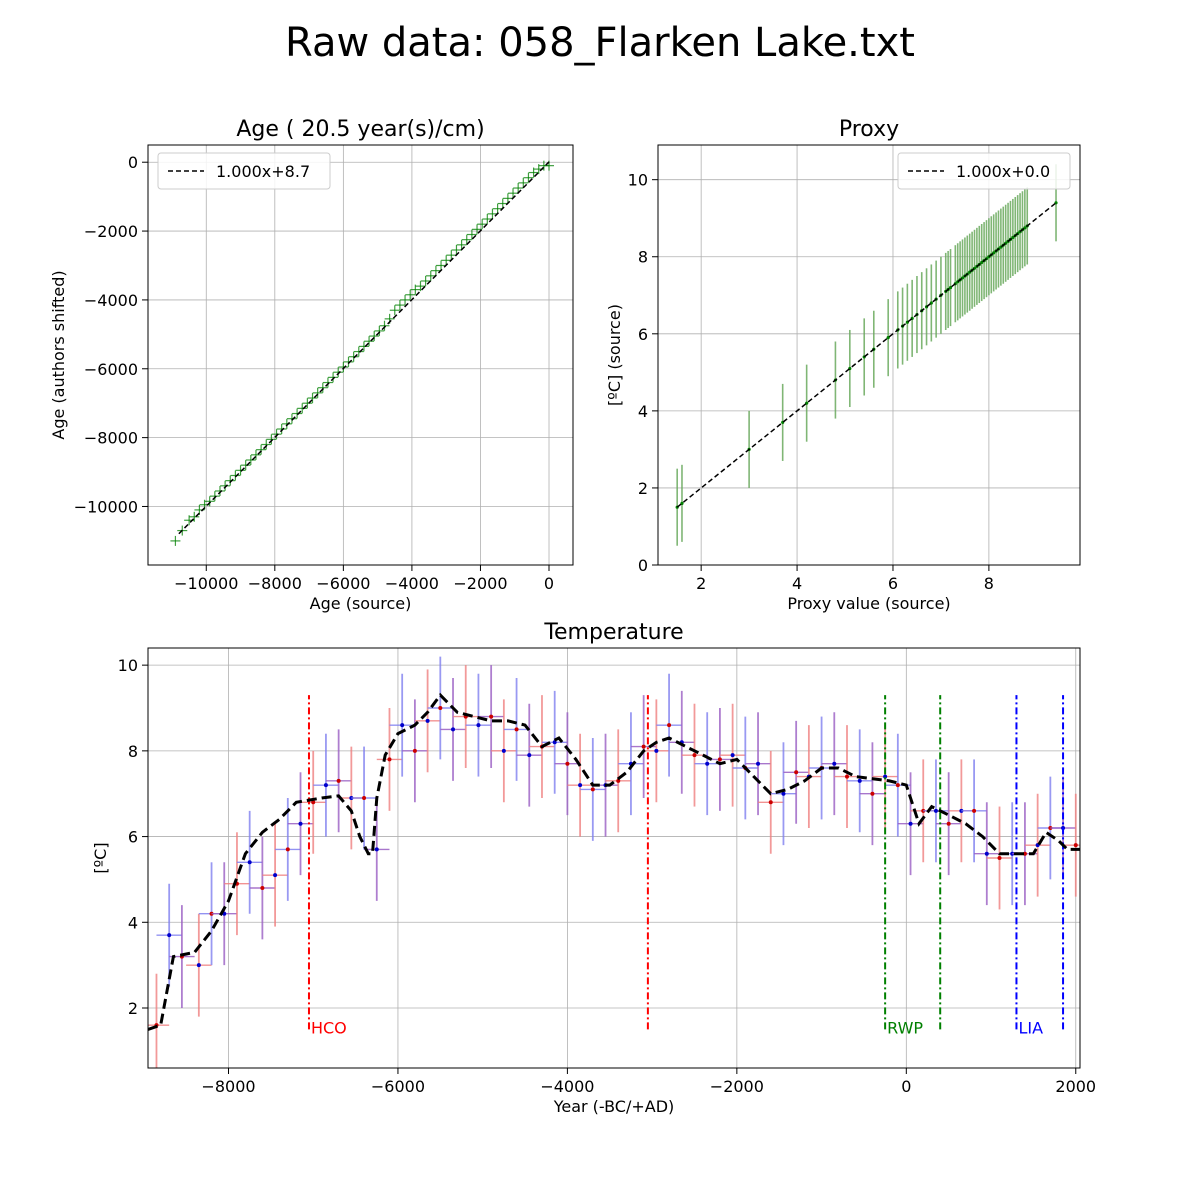 The image size is (1200, 1200). What do you see at coordinates (1075, 1086) in the screenshot?
I see `x-tick-label: 2000` at bounding box center [1075, 1086].